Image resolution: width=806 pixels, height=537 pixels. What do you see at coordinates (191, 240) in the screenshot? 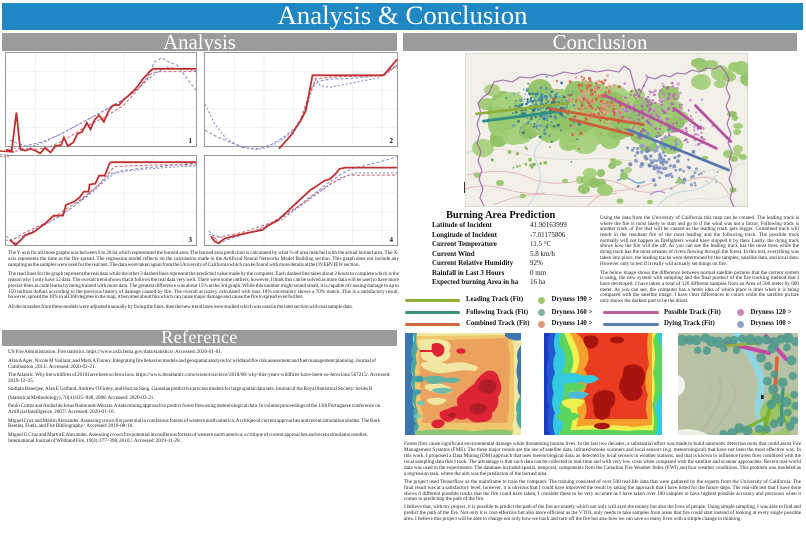
I see `svg-text: 3` at bounding box center [191, 240].